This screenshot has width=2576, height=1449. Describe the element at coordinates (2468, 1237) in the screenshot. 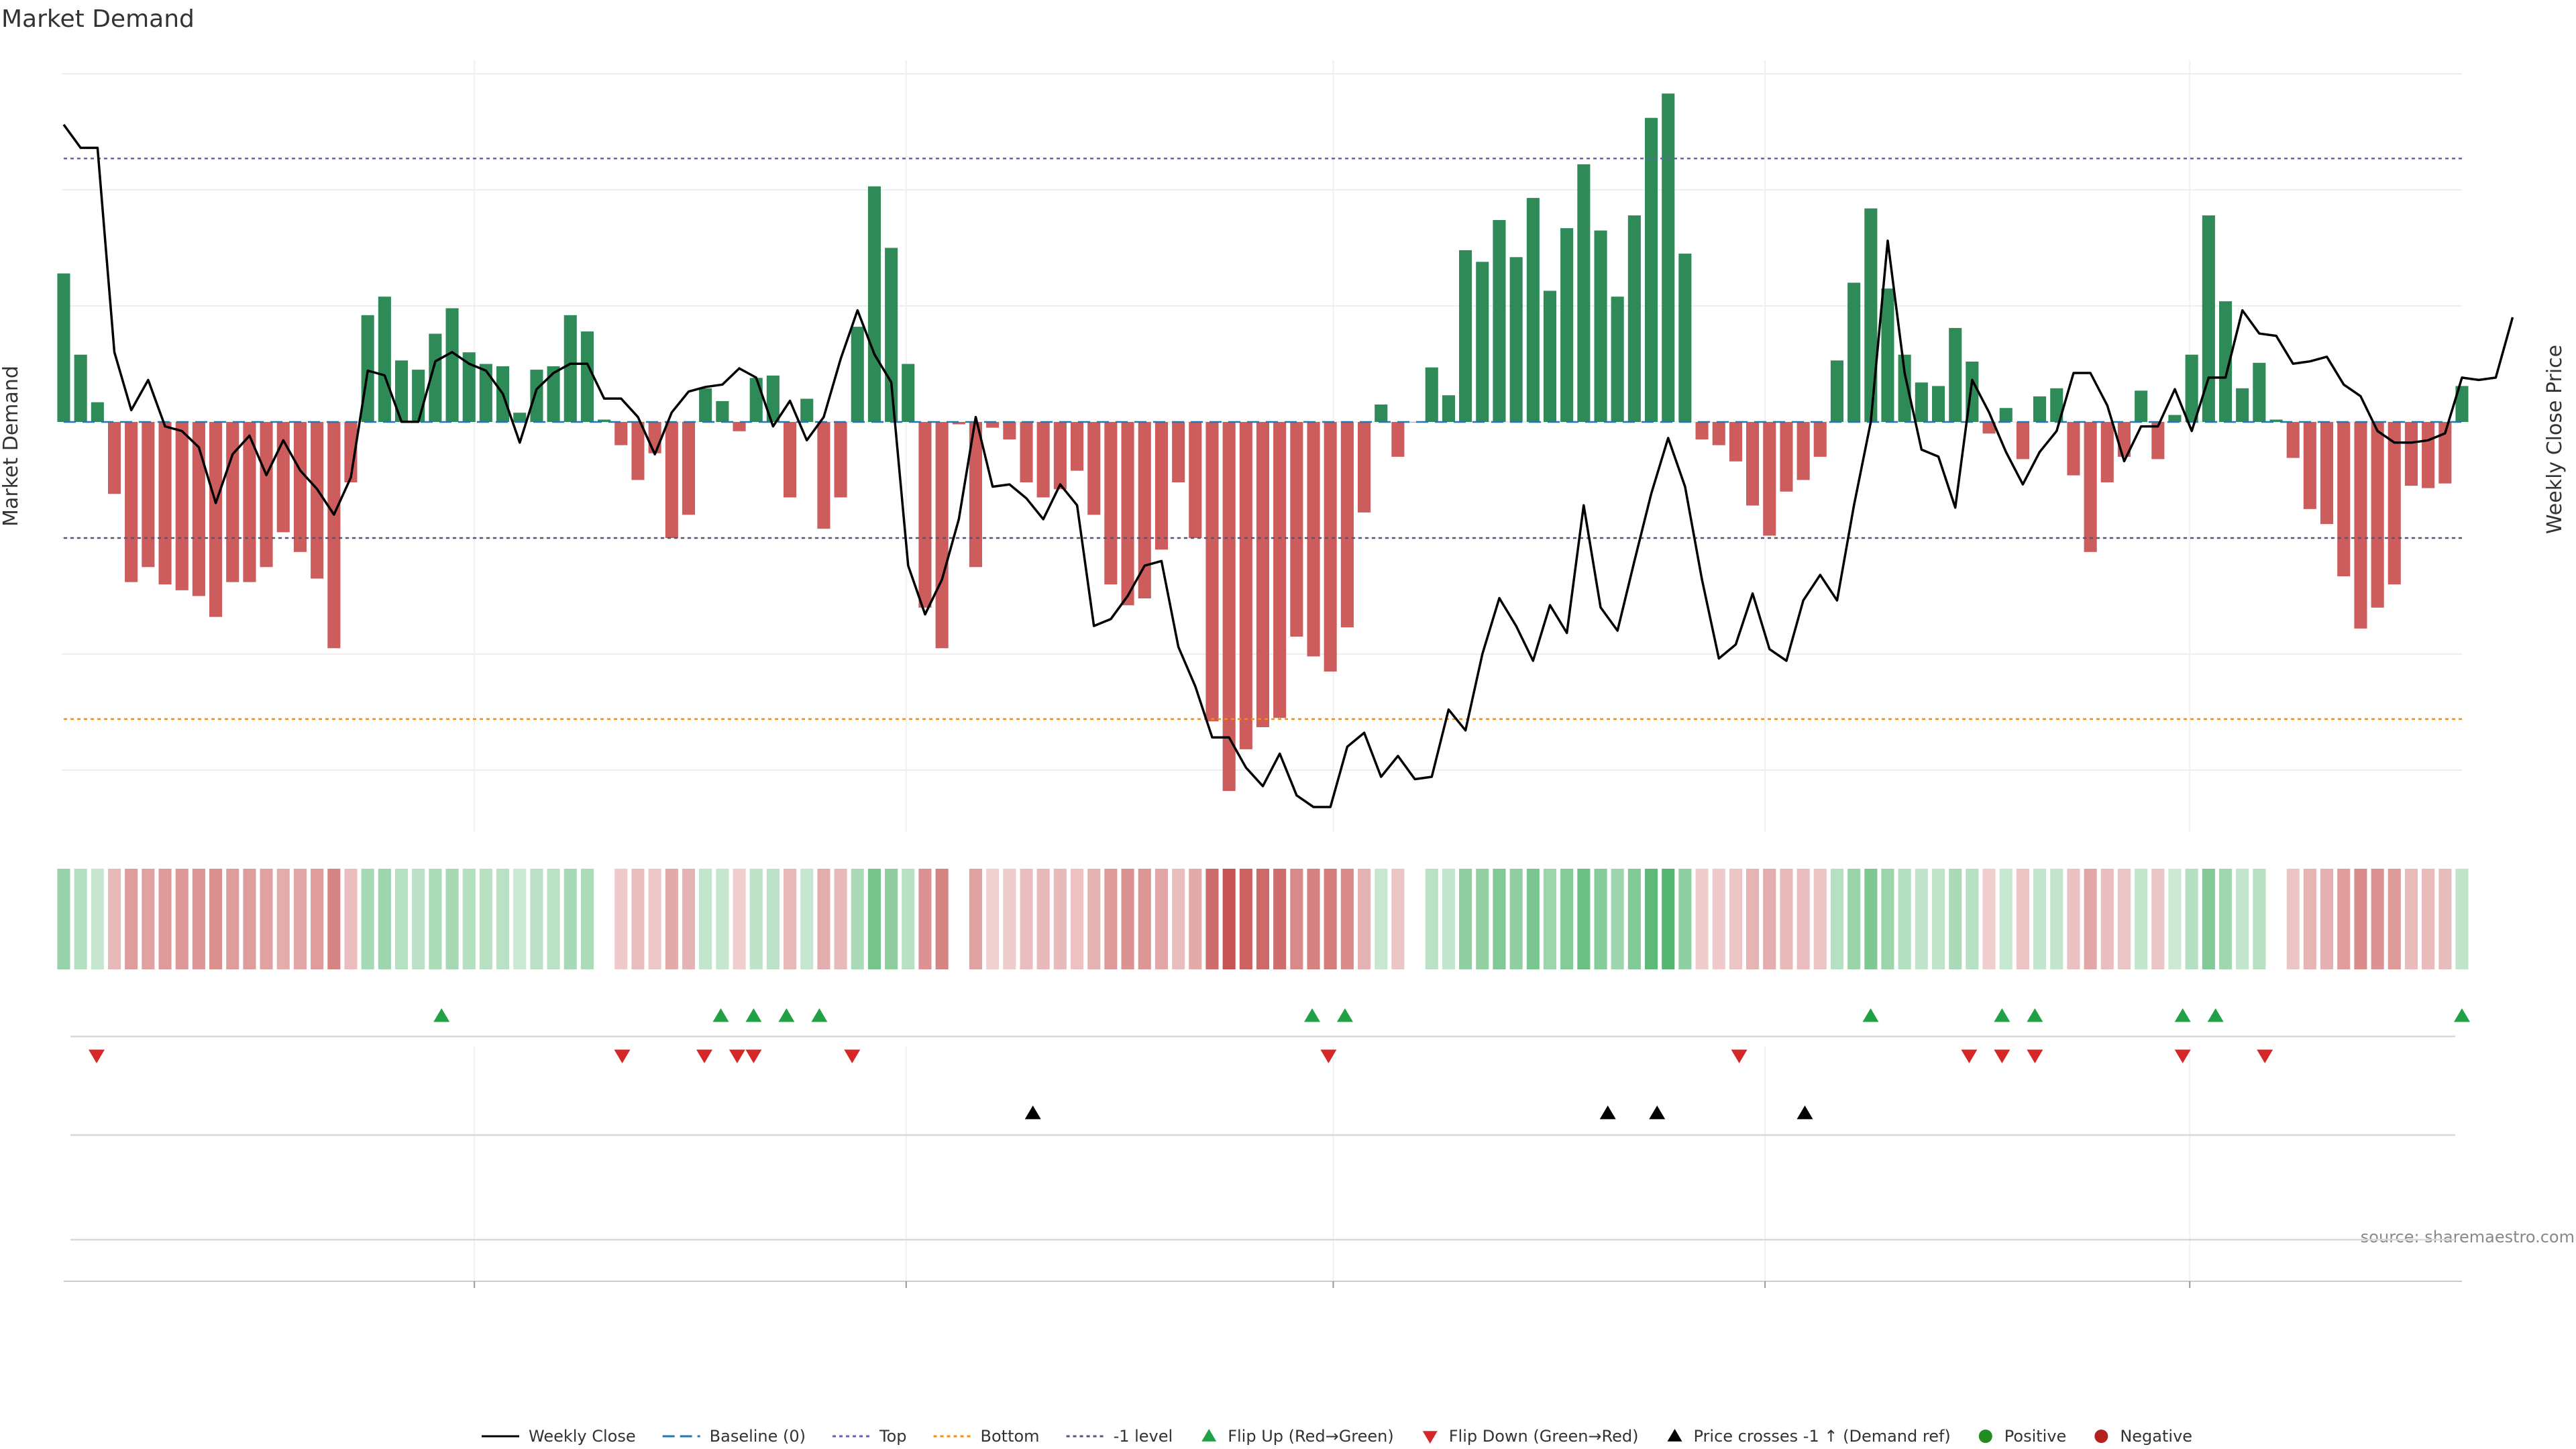

I see `source-note: source: sharemaestro.com` at that location.